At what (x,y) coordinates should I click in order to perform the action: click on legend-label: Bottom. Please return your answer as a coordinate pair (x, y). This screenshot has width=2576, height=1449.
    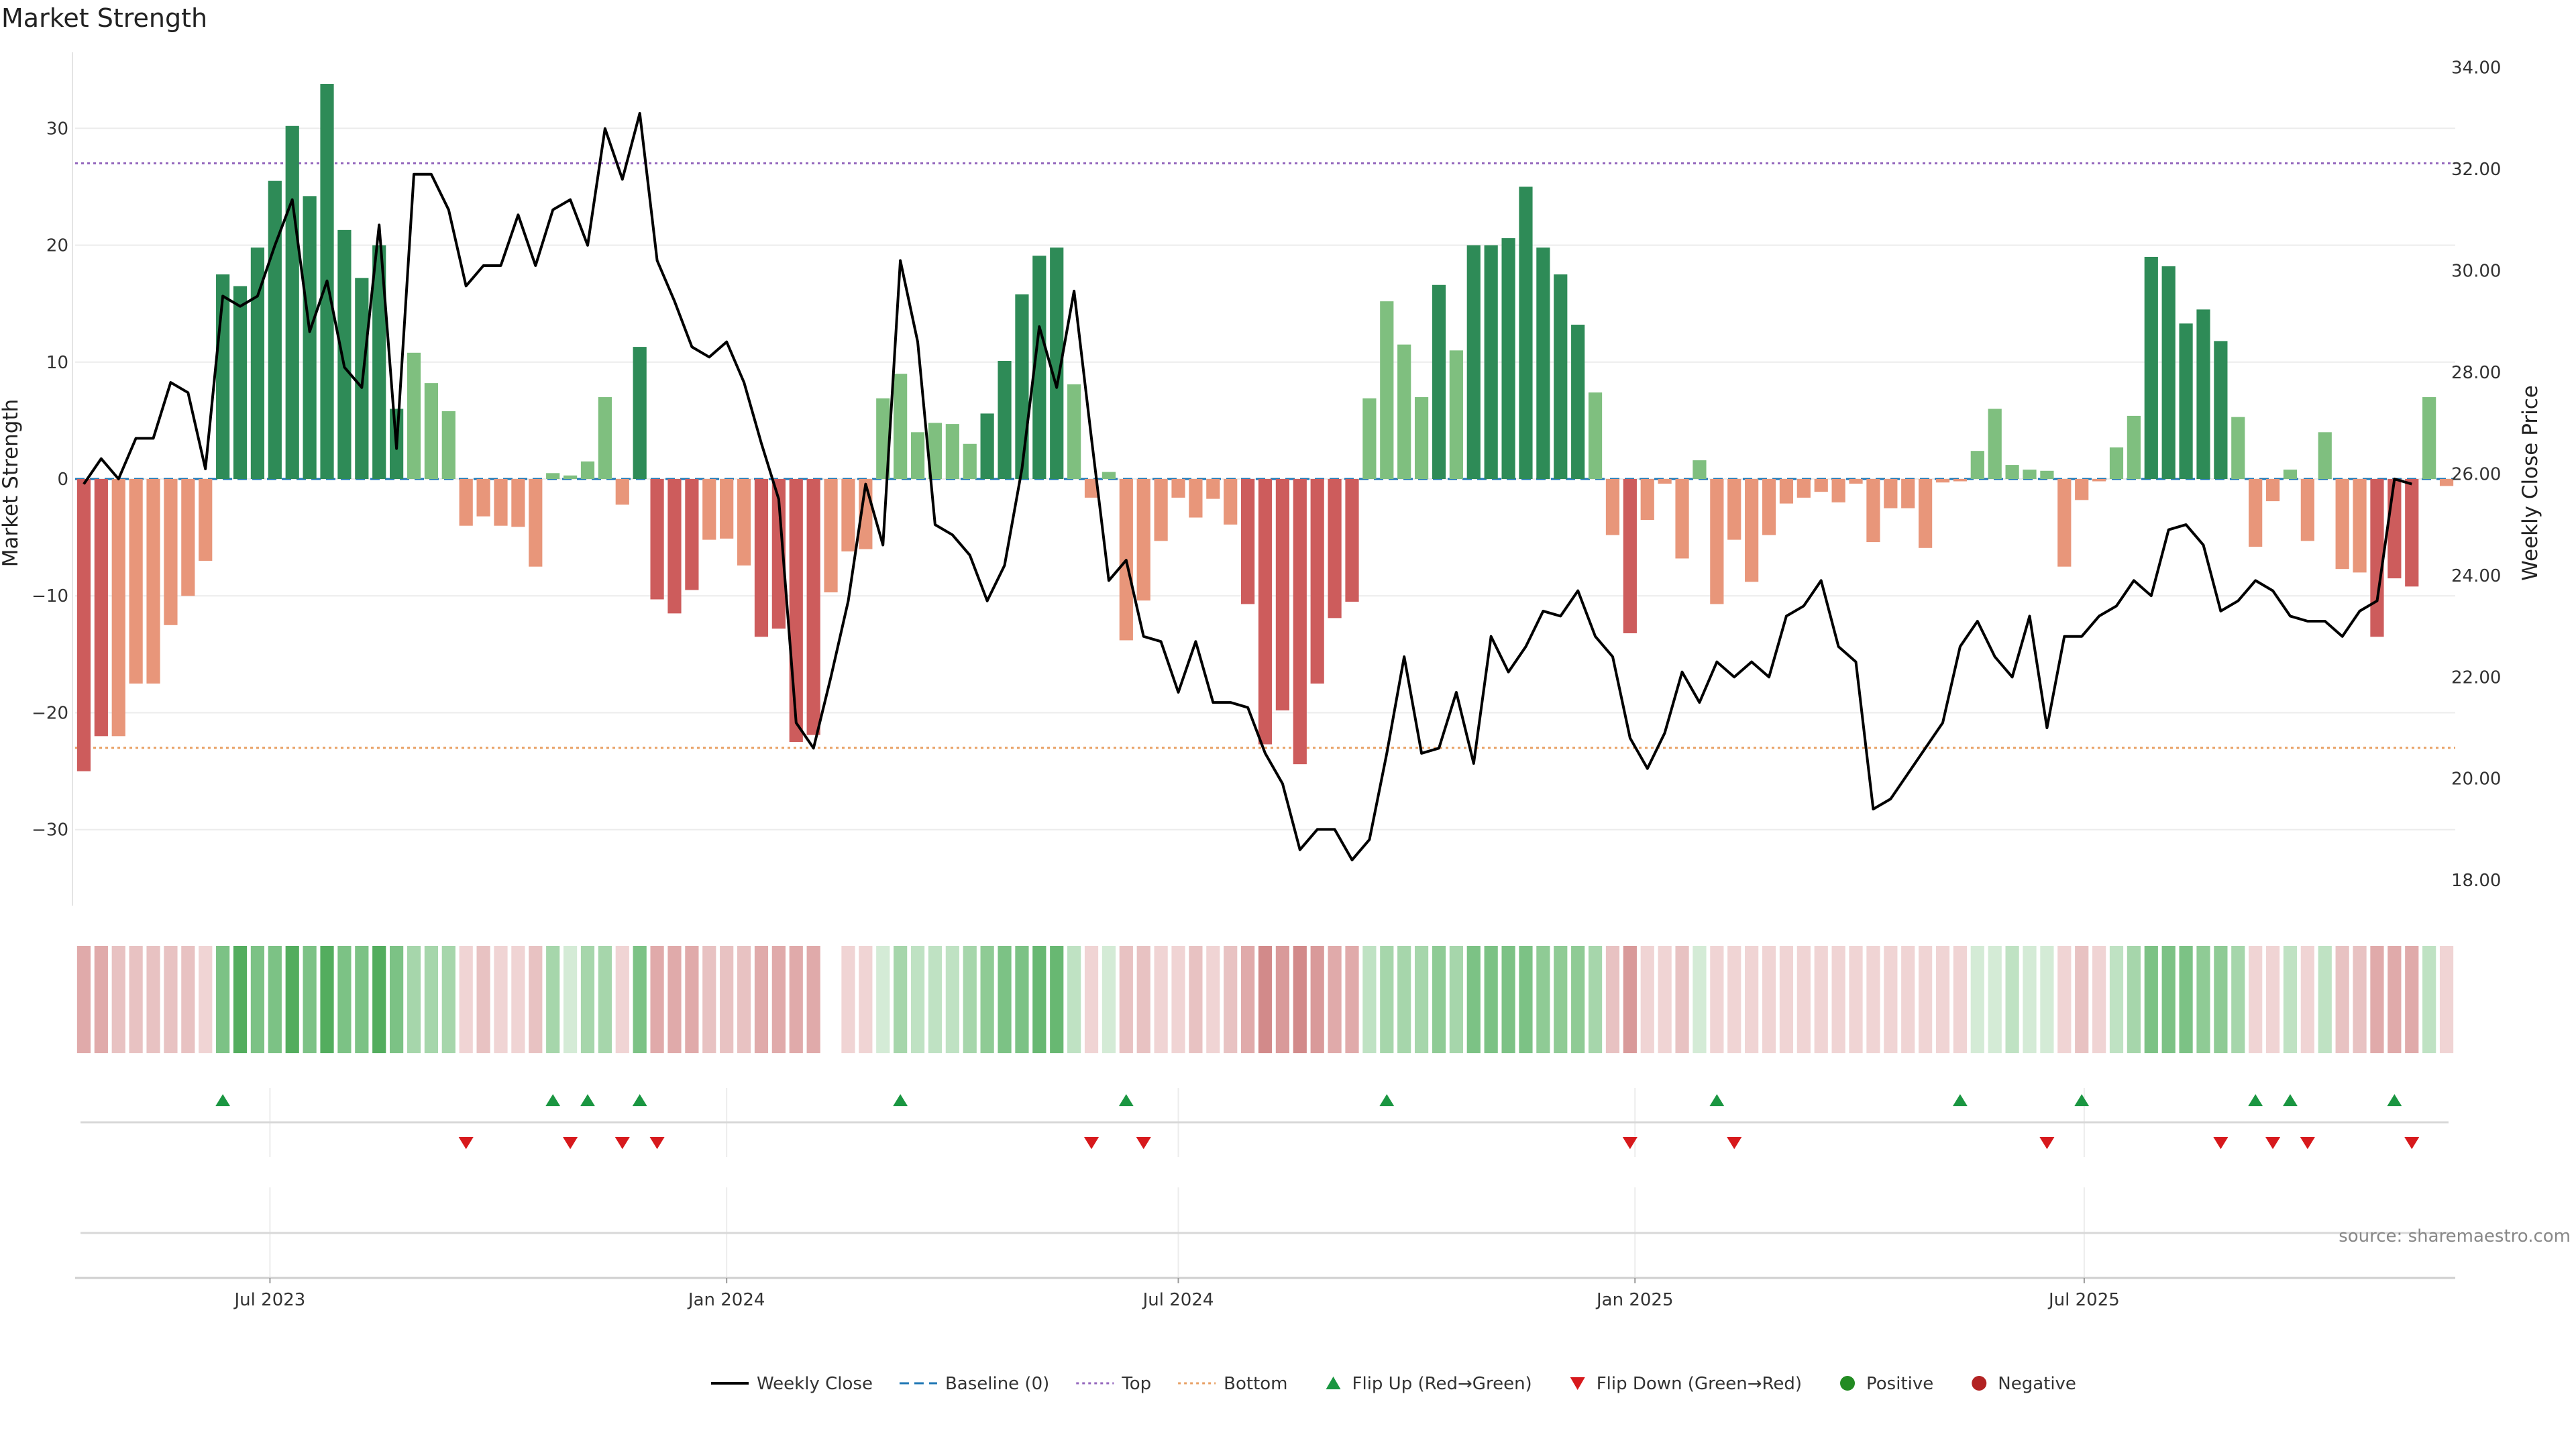
    Looking at the image, I should click on (1255, 1384).